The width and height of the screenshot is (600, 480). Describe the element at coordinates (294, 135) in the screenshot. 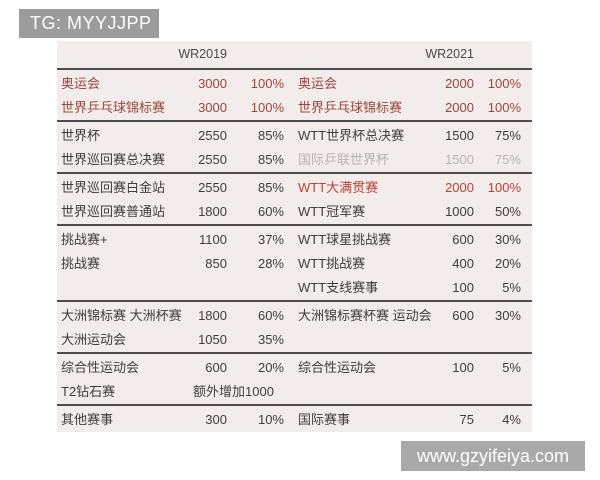

I see `table-row: 世界杯 2550 85% WTT世界杯总决赛 1500 75%` at that location.